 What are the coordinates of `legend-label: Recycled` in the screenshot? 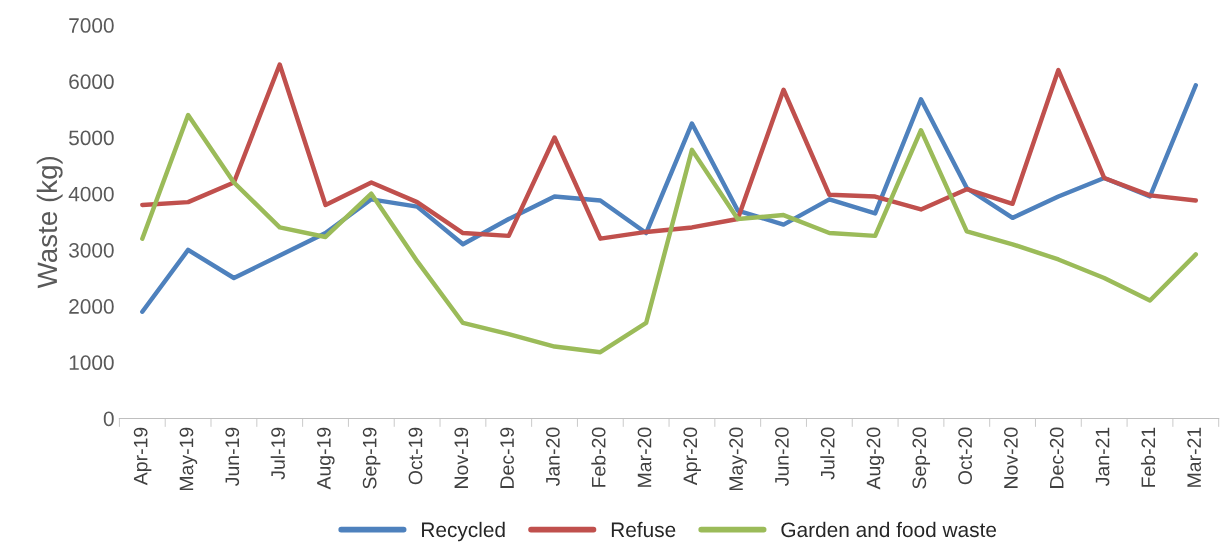 It's located at (463, 531).